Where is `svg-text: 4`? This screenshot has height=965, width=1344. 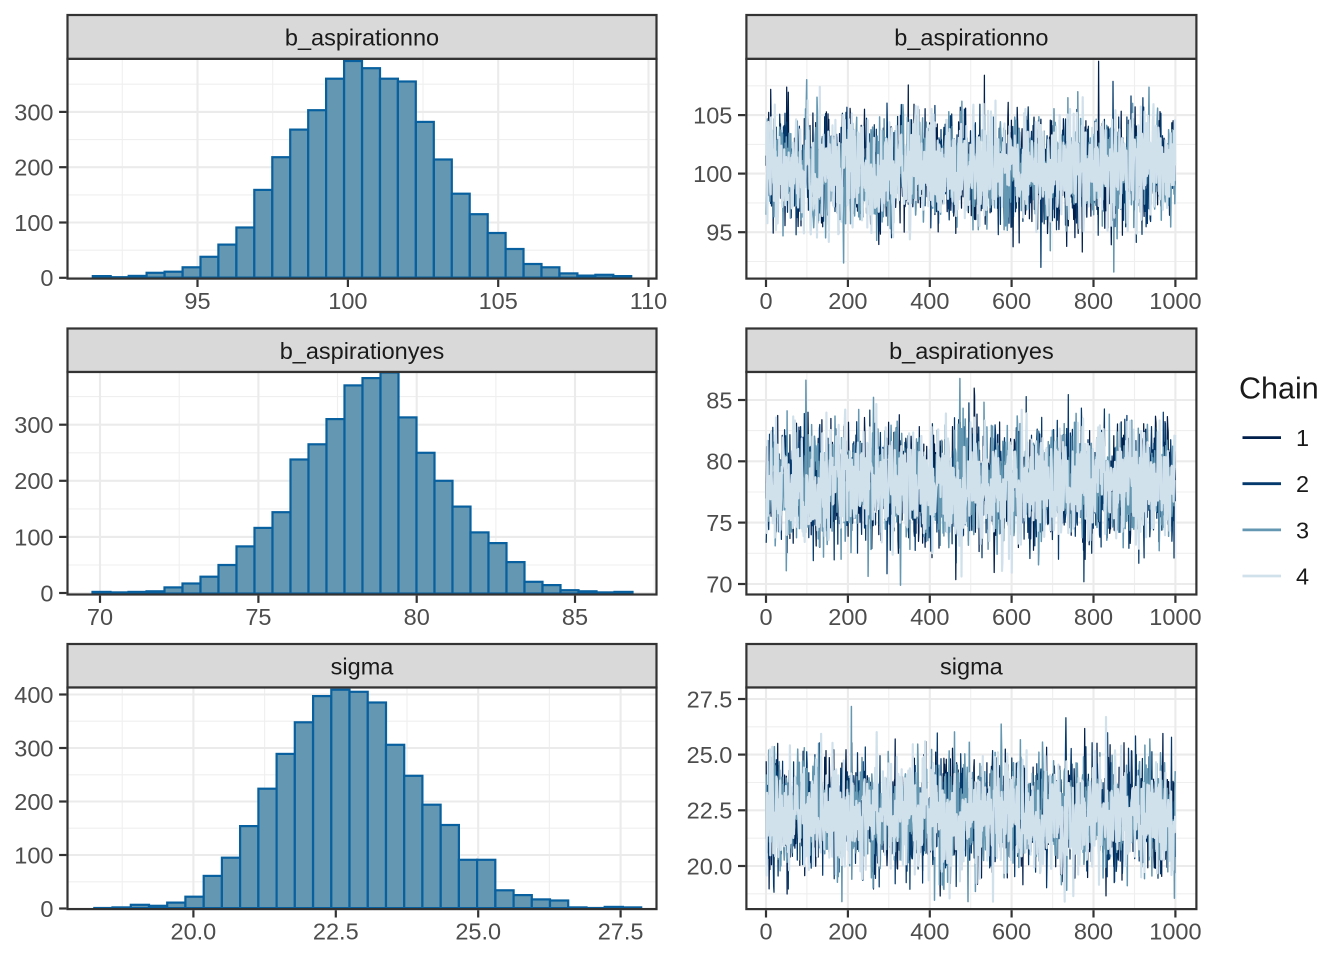 svg-text: 4 is located at coordinates (1302, 576).